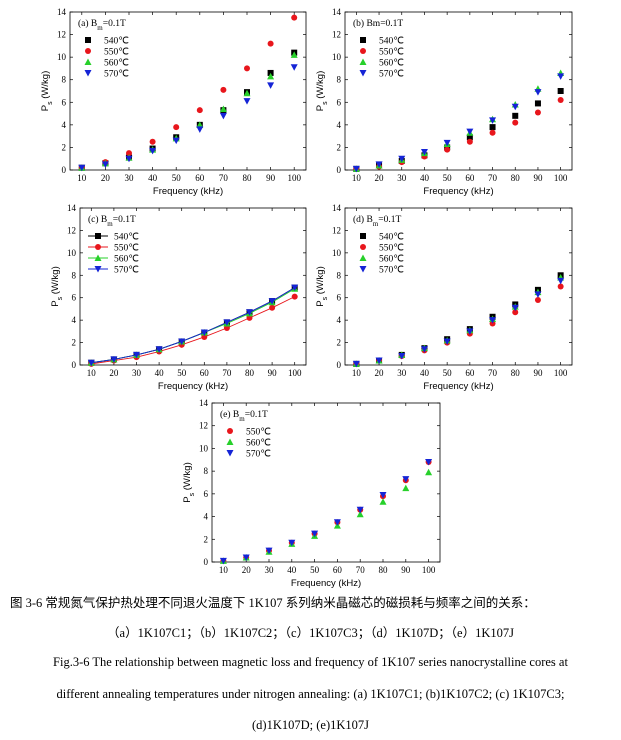 This screenshot has width=621, height=740. Describe the element at coordinates (391, 271) in the screenshot. I see `legend-label: 570℃` at that location.